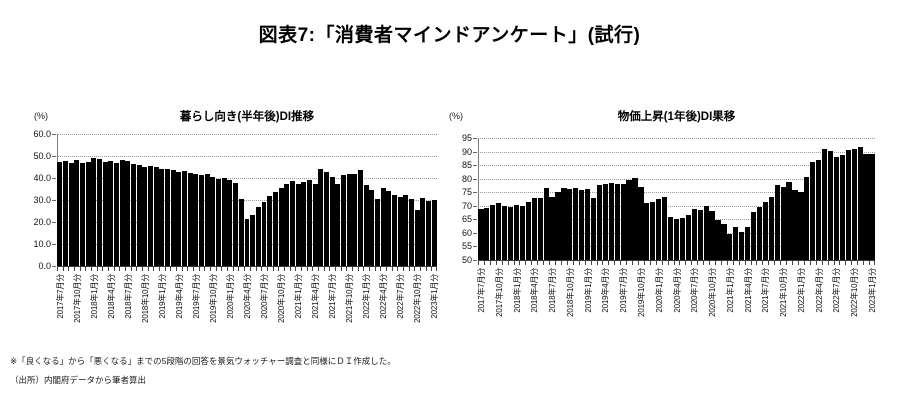  I want to click on x-tick-label: 2022年10月分, so click(418, 298).